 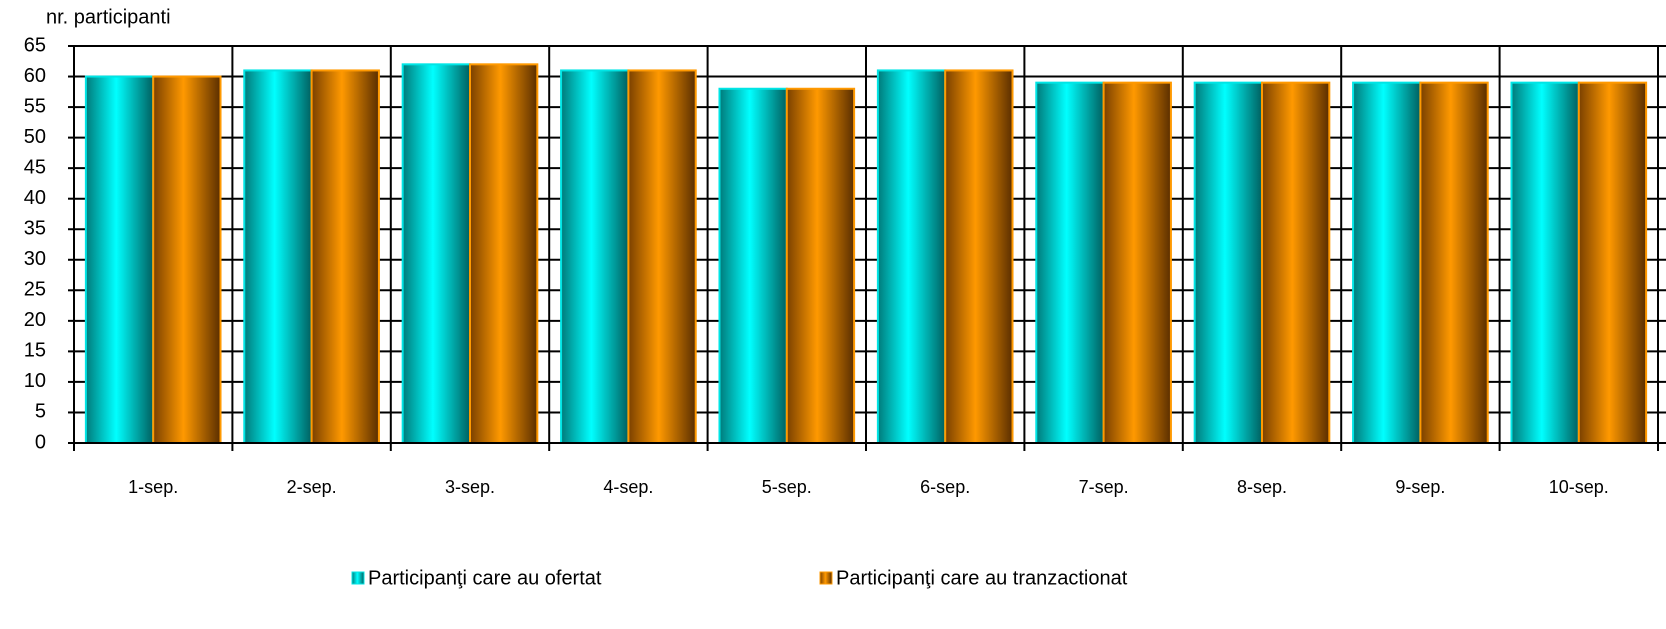 I want to click on x-tick-label: 6-sep., so click(x=945, y=487).